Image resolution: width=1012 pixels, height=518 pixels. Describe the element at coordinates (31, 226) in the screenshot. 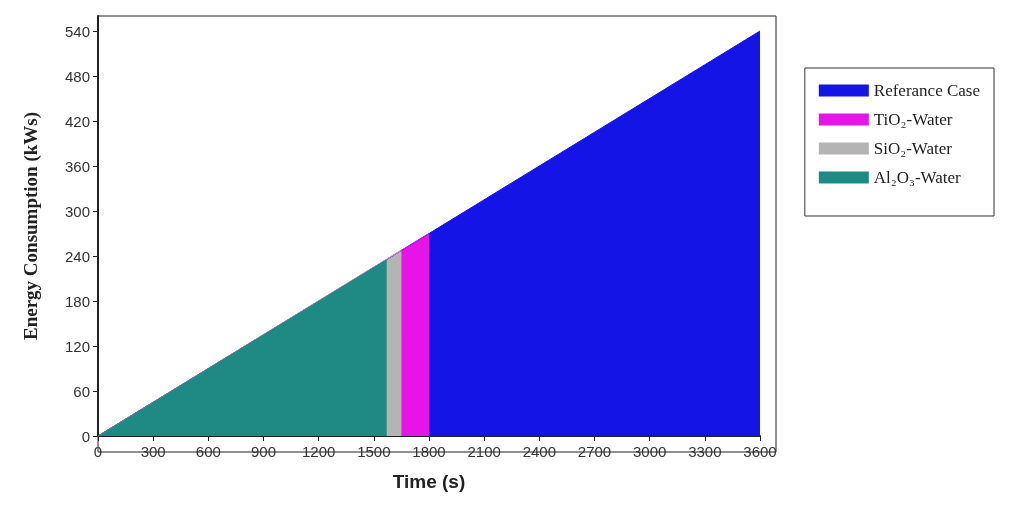

I see `y-axis-title: Energy Consumption (kWs)` at that location.